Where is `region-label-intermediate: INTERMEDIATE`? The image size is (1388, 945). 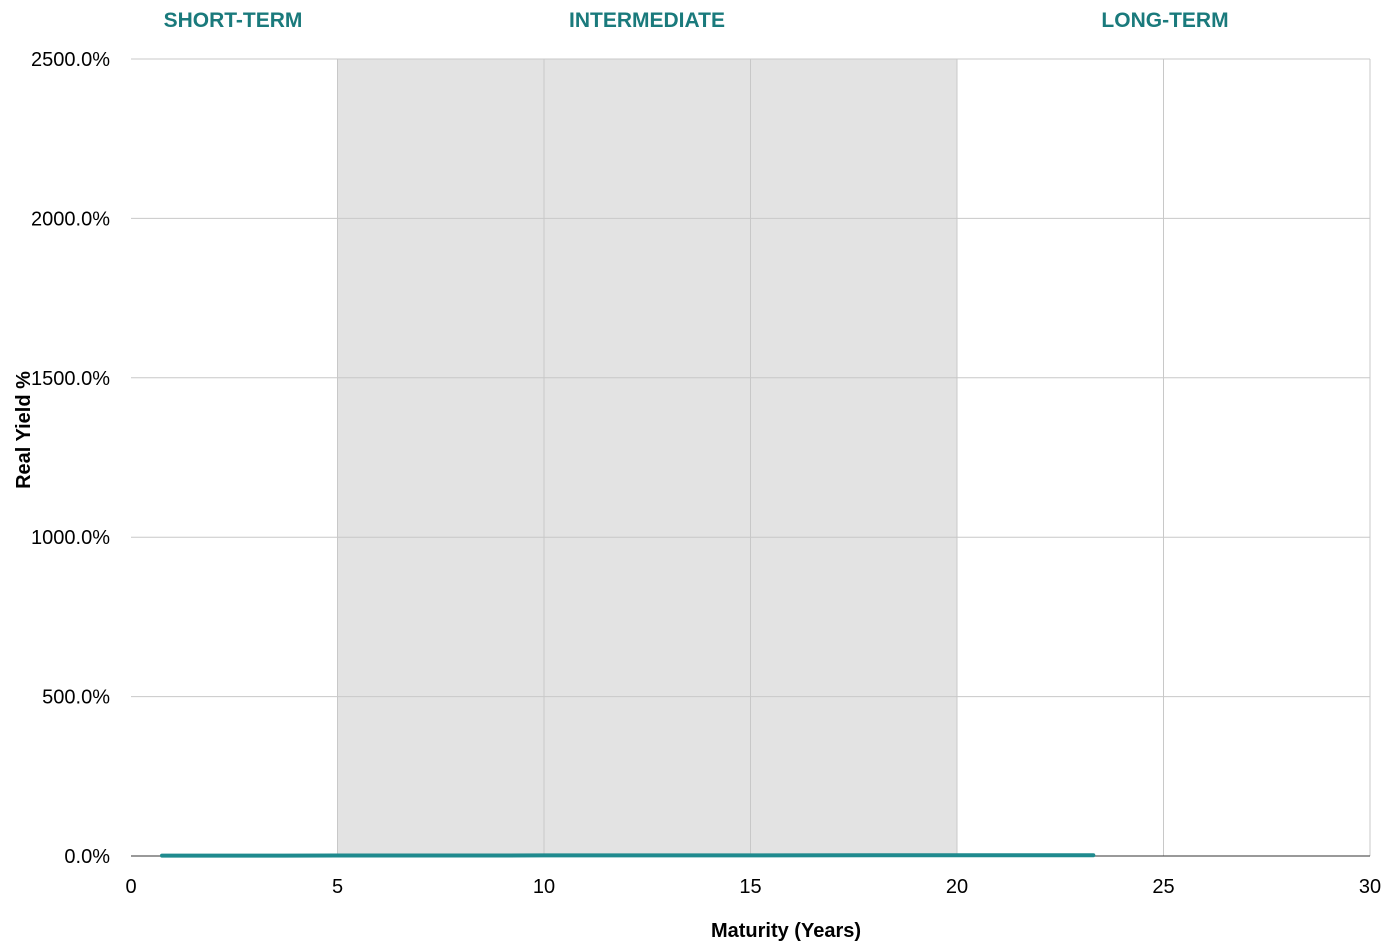
region-label-intermediate: INTERMEDIATE is located at coordinates (647, 20).